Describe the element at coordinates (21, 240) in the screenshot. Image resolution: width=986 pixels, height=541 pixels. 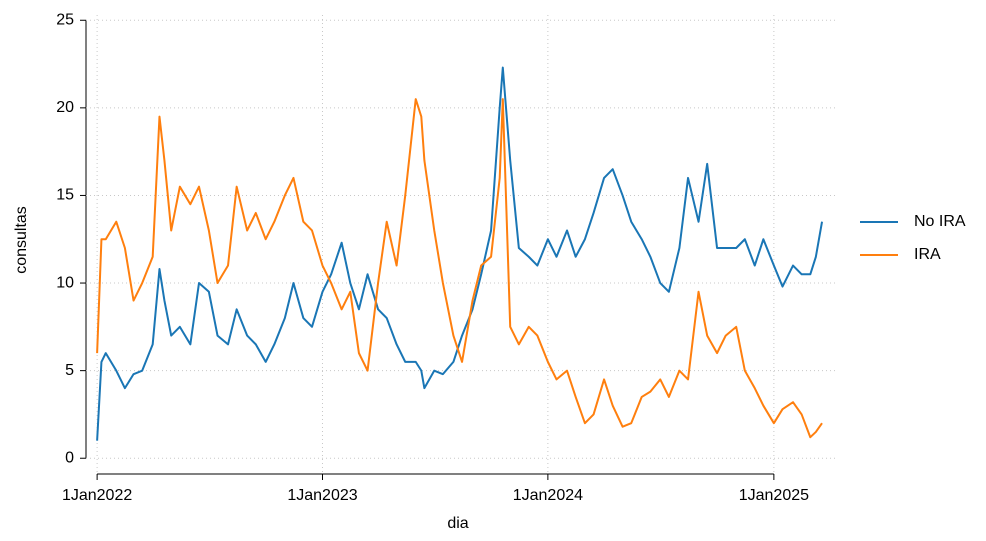
I see `y-axis-title: consultas` at that location.